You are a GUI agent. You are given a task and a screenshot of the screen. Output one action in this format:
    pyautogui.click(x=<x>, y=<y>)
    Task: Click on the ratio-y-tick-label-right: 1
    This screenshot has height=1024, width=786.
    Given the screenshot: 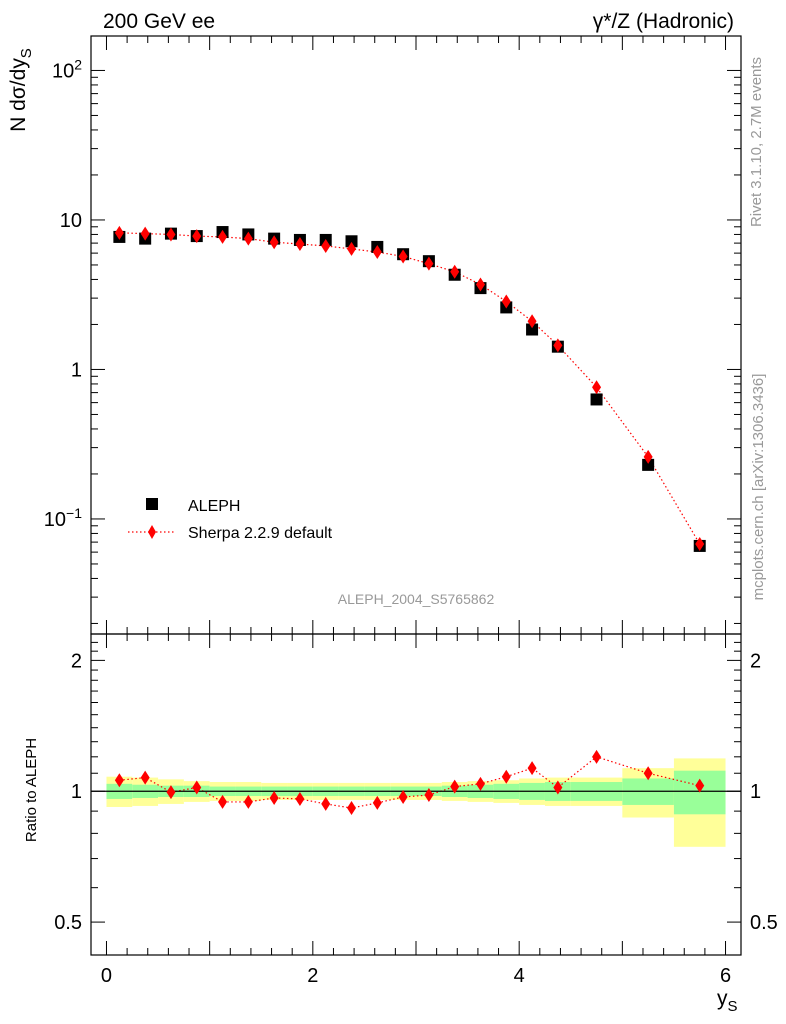 What is the action you would take?
    pyautogui.click(x=755, y=792)
    